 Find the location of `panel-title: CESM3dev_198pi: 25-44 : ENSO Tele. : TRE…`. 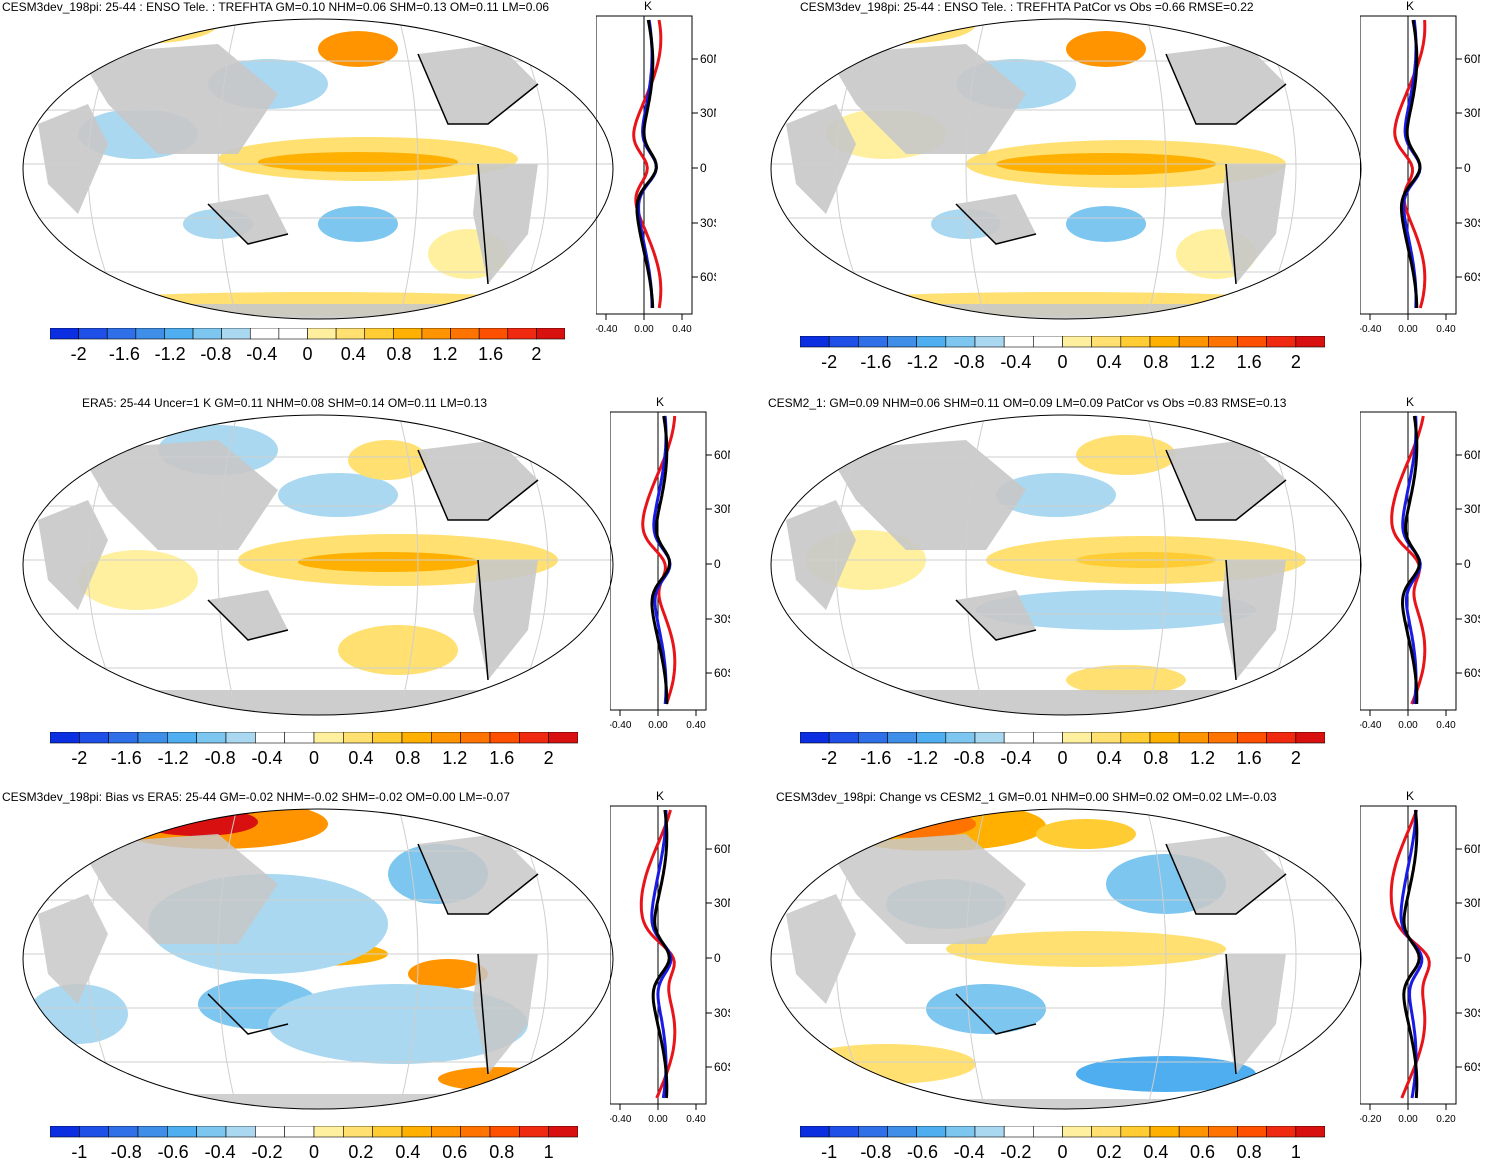

panel-title: CESM3dev_198pi: 25-44 : ENSO Tele. : TRE… is located at coordinates (275, 7).